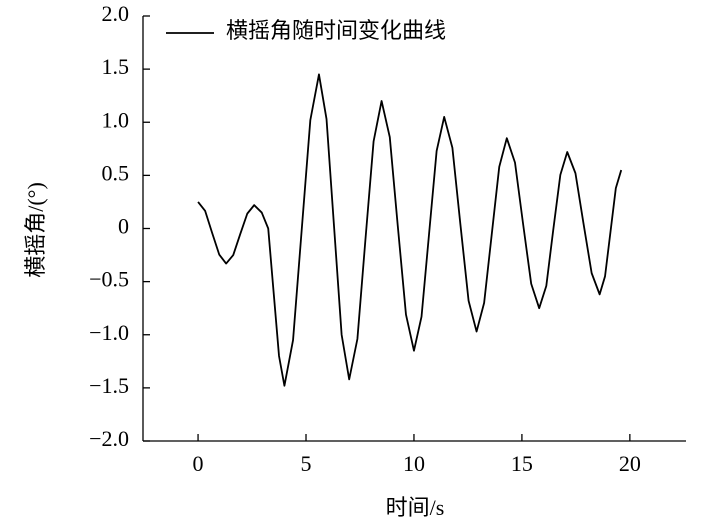  What do you see at coordinates (109, 438) in the screenshot?
I see `y-tick-label: −2.0` at bounding box center [109, 438].